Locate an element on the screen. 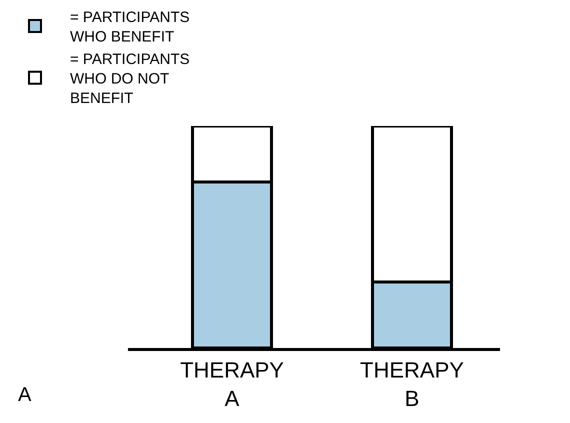 This screenshot has width=570, height=423. x-tick-label: THERAPY B is located at coordinates (412, 384).